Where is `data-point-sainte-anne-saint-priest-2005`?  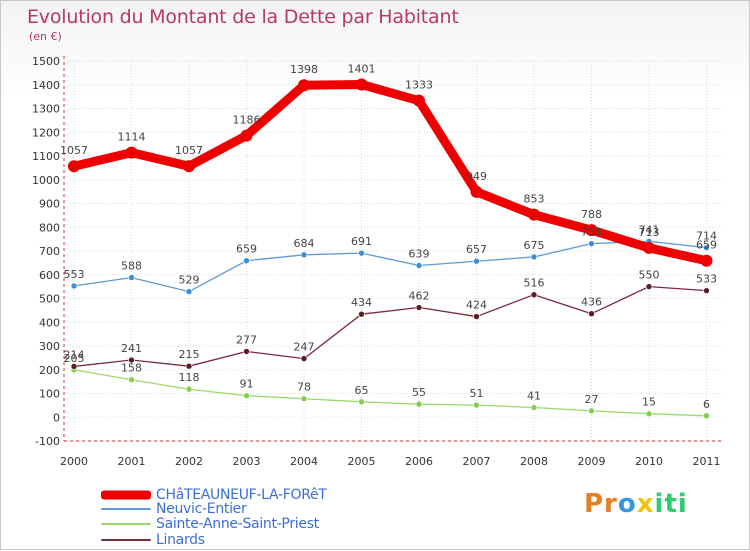
data-point-sainte-anne-saint-priest-2005 is located at coordinates (361, 402).